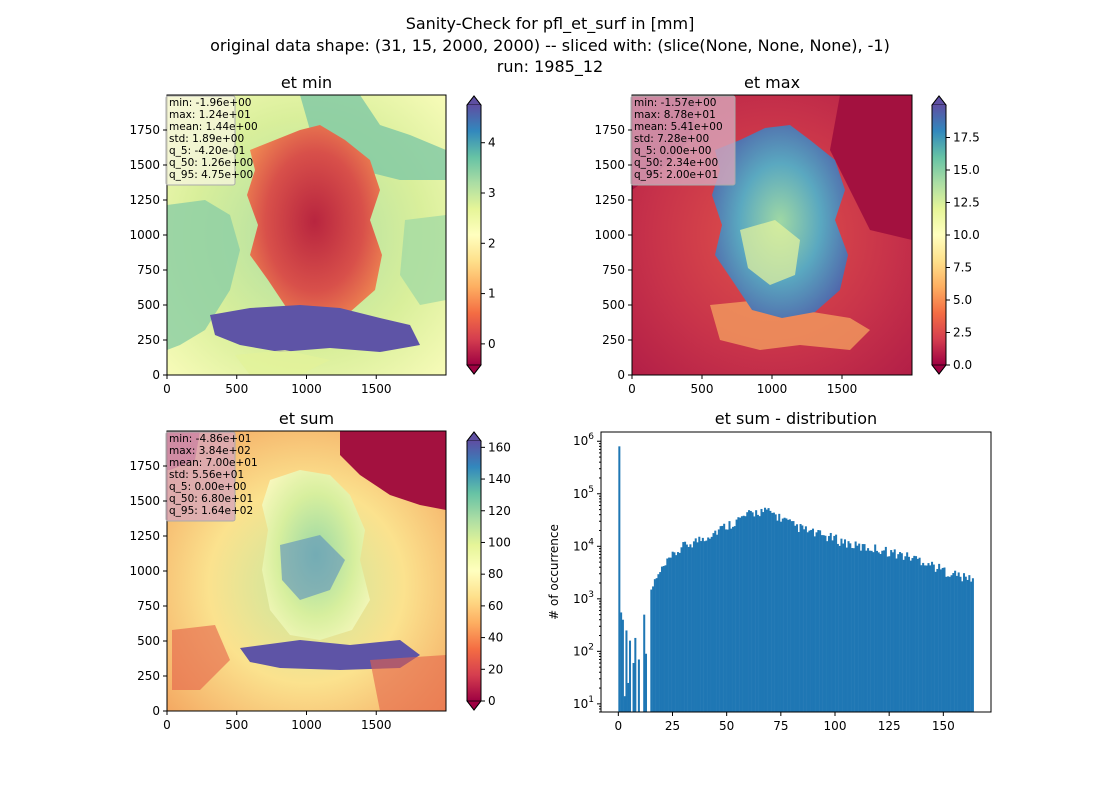  What do you see at coordinates (613, 340) in the screenshot?
I see `y-tick-label: 250` at bounding box center [613, 340].